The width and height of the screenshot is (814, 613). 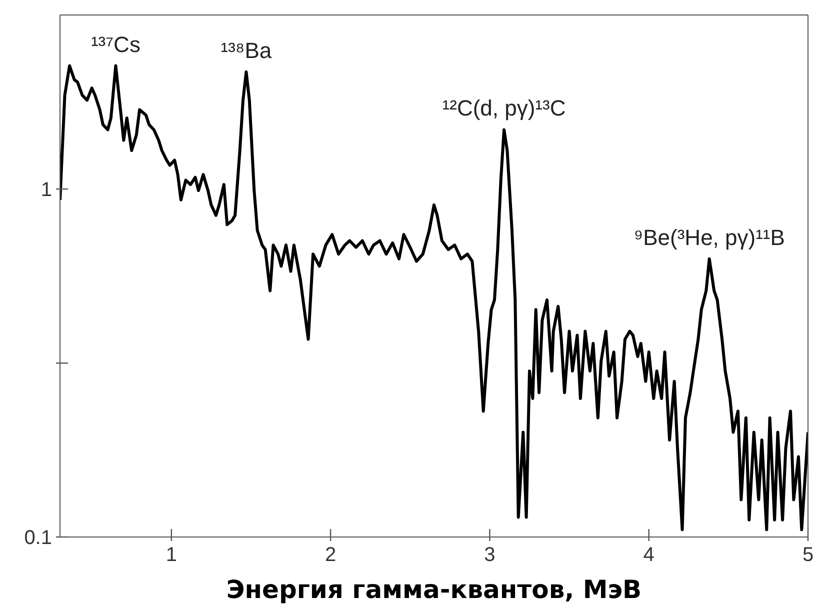 What do you see at coordinates (709, 237) in the screenshot?
I see `annotation: ⁹Be(³He, pγ)¹¹B` at bounding box center [709, 237].